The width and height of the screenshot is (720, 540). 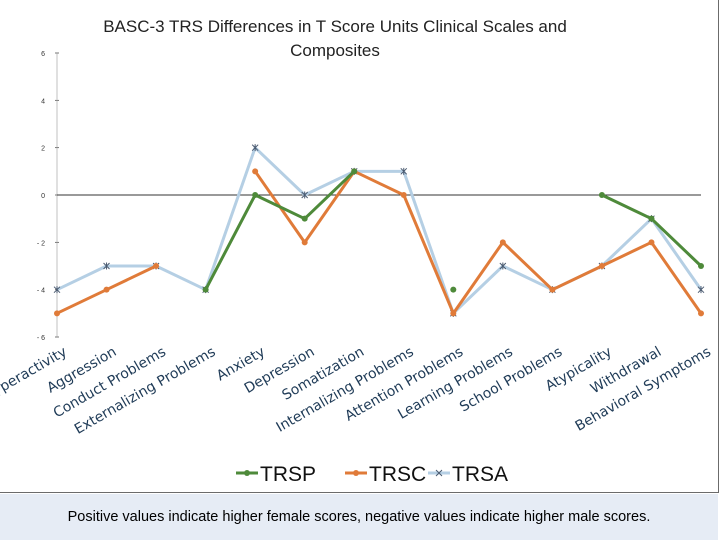 What do you see at coordinates (43, 101) in the screenshot?
I see `y-tick-label: 4` at bounding box center [43, 101].